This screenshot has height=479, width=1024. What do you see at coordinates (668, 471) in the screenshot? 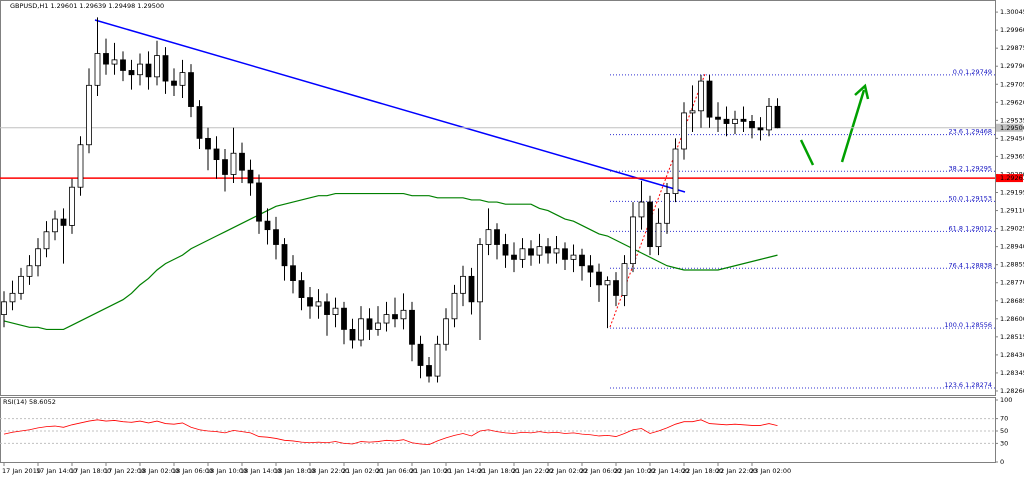
I see `x-tick-label: 22 Jan 14:00` at bounding box center [668, 471].